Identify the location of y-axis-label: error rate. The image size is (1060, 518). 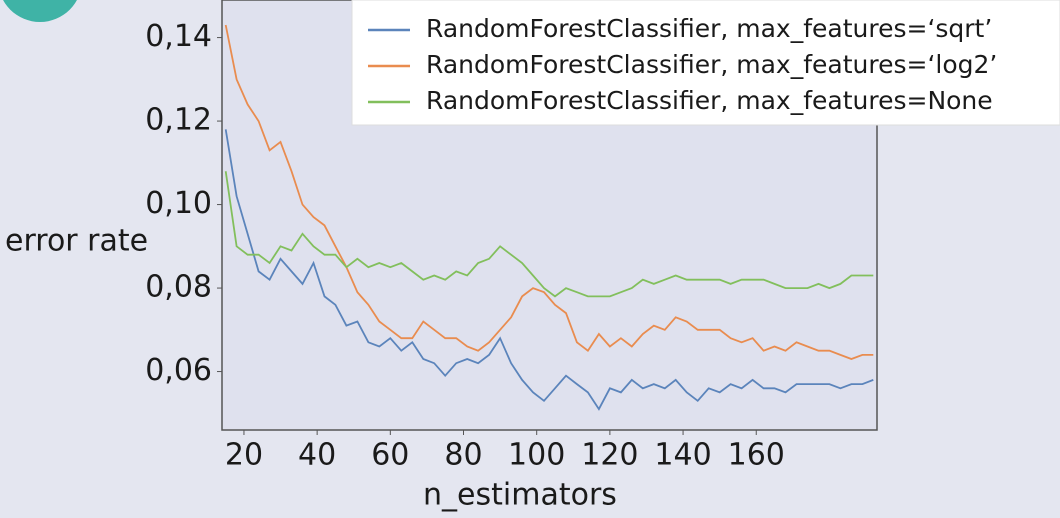
(76, 241).